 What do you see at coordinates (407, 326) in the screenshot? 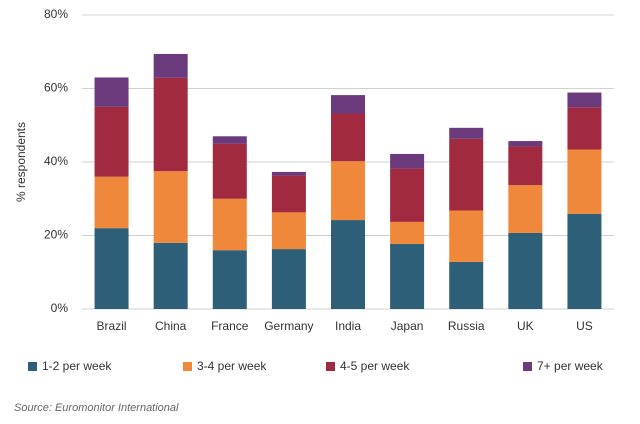
I see `x-tick-label: Japan` at bounding box center [407, 326].